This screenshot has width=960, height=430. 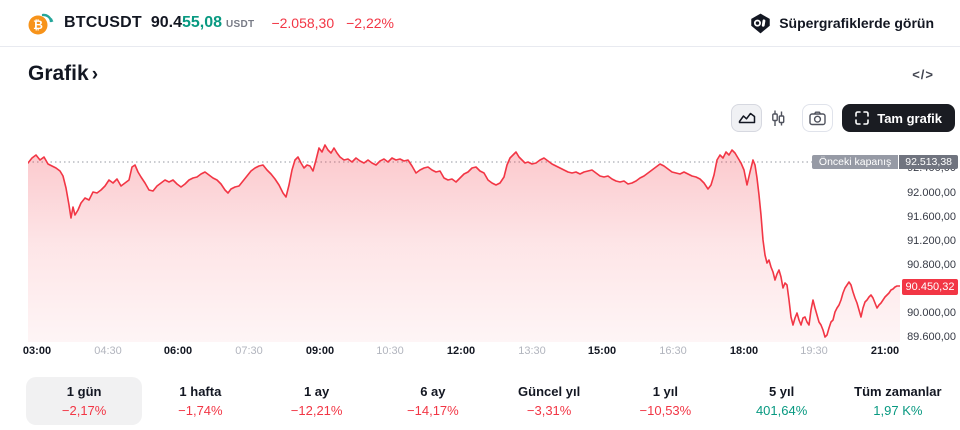 I want to click on price-axis-label: 90.000,00, so click(x=931, y=313).